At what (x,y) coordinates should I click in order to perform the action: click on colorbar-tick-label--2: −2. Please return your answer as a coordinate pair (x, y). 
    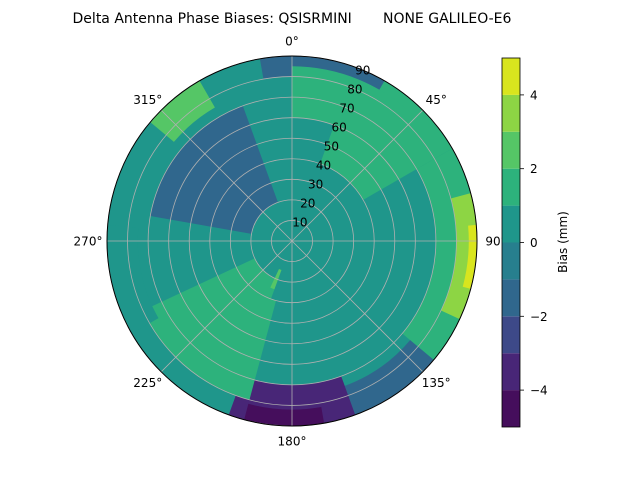
    Looking at the image, I should click on (539, 317).